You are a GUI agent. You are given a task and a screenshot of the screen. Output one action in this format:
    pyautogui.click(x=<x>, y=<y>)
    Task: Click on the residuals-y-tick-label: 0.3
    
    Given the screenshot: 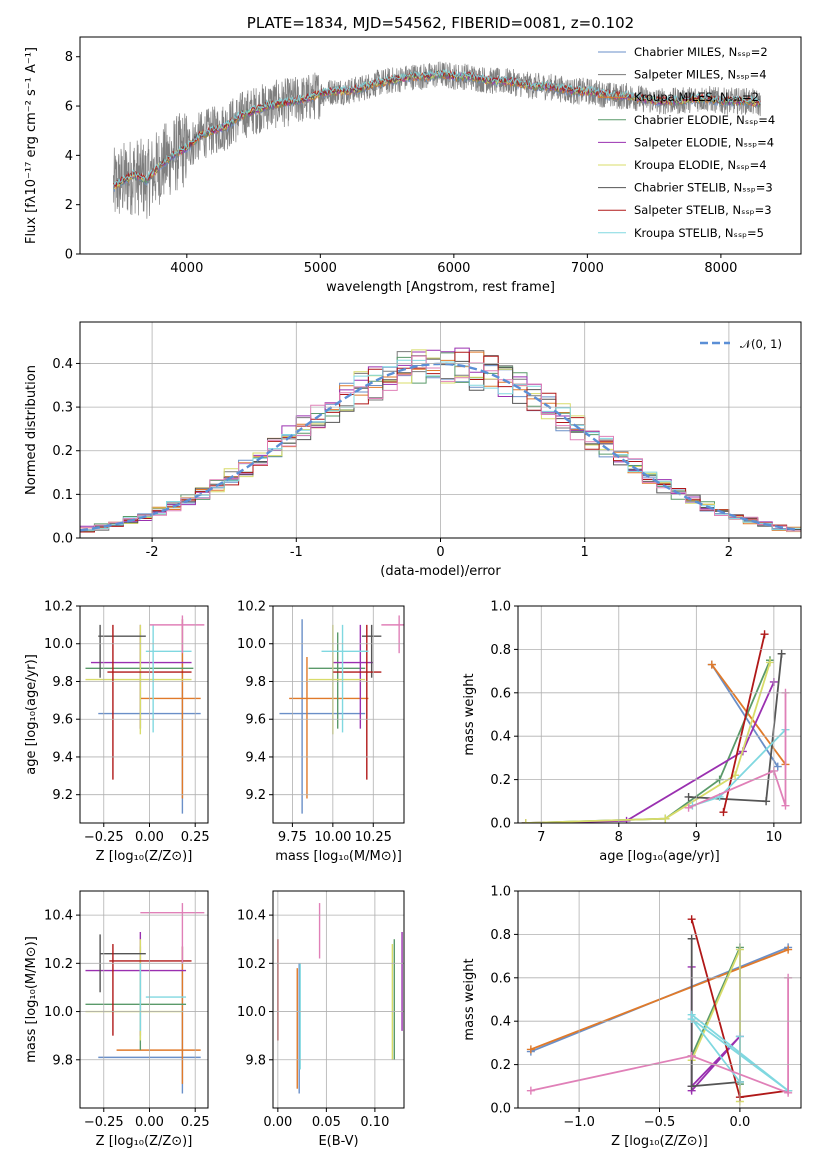 What is the action you would take?
    pyautogui.click(x=62, y=408)
    